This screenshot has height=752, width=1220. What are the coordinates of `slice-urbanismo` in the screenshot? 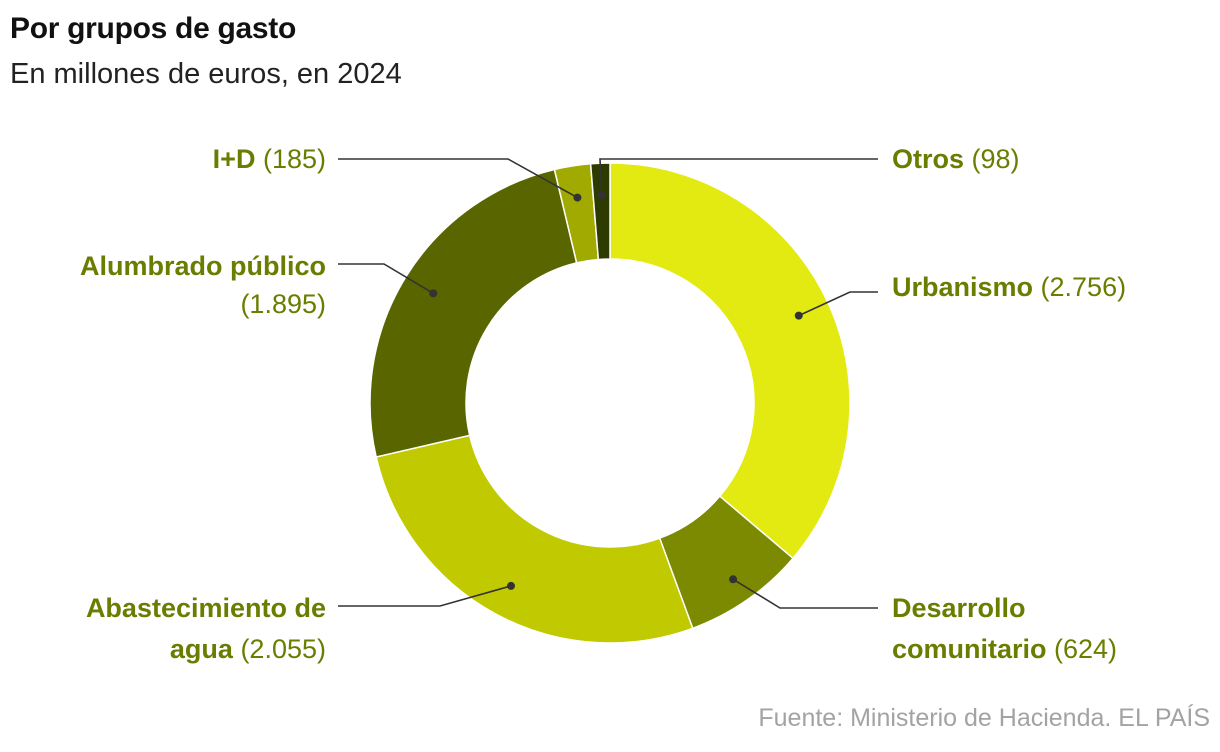 It's located at (730, 361).